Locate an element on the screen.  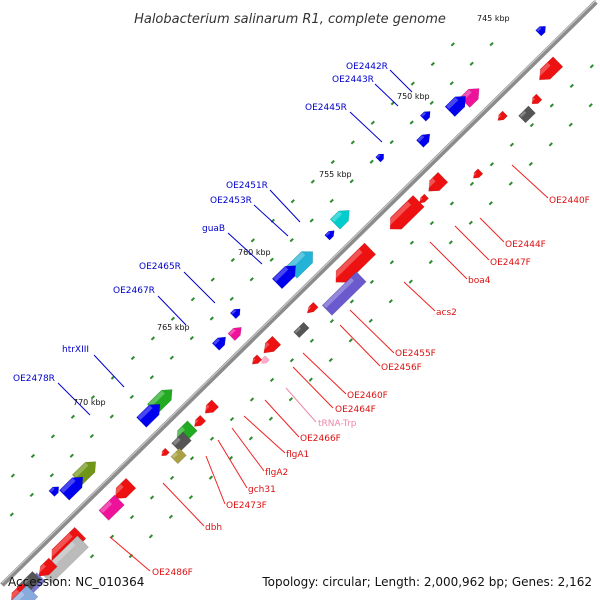
gene-label-htrXIII: htrXIII is located at coordinates (75, 350).